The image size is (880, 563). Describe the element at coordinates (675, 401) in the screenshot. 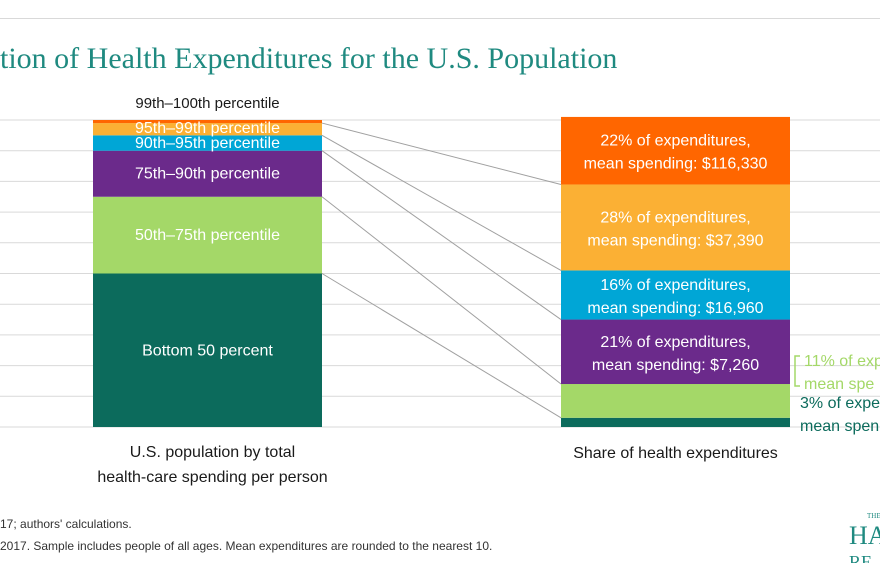

I see `expenditure-bar-50th-75th-percentile` at that location.